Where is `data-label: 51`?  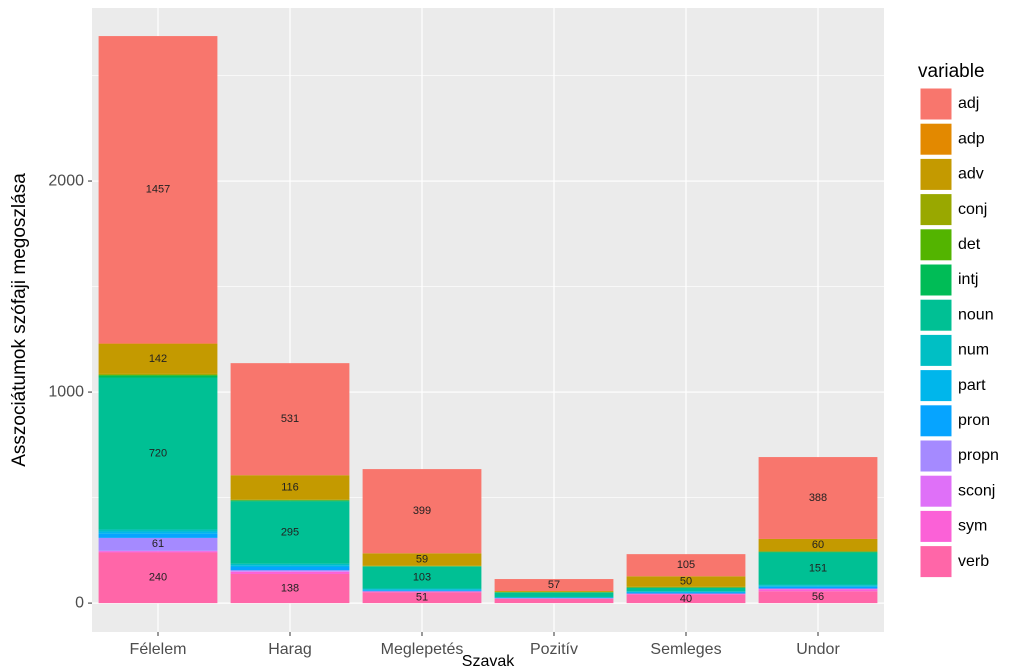
data-label: 51 is located at coordinates (422, 598).